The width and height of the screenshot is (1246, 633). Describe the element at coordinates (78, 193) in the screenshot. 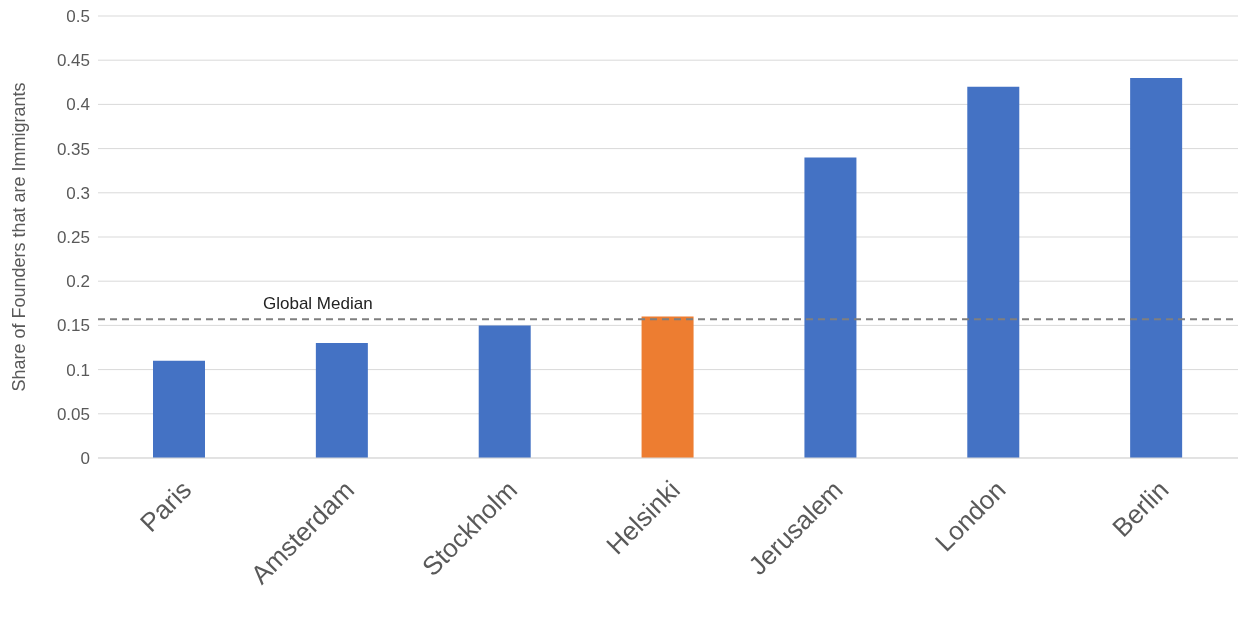

I see `y-tick-label: 0.3` at that location.